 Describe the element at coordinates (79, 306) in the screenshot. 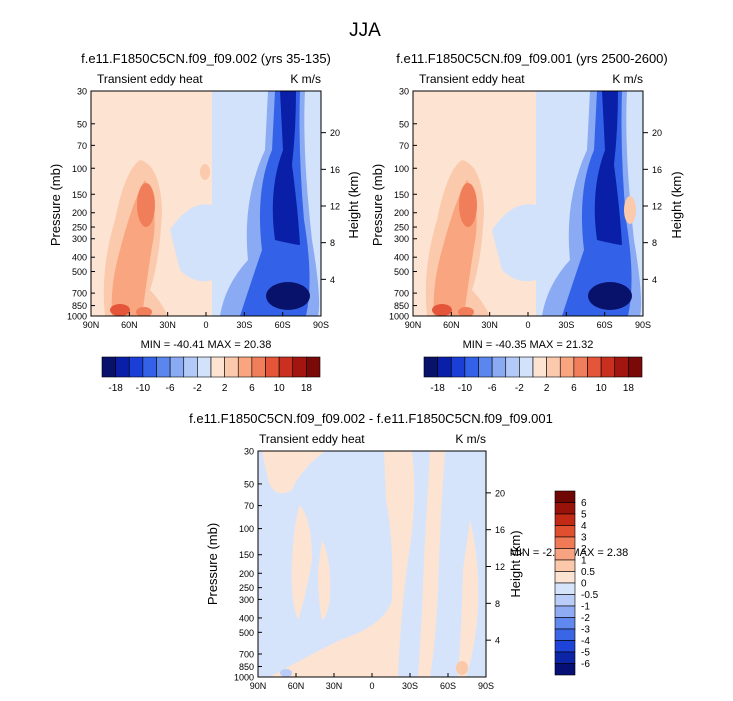

I see `pressure-tick-label: 850` at that location.